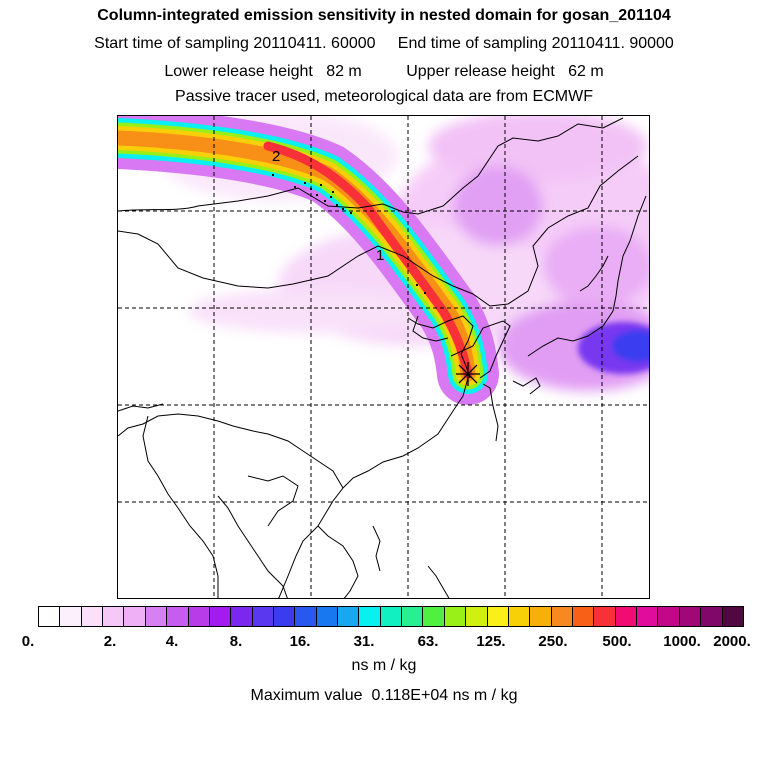 The width and height of the screenshot is (768, 768). What do you see at coordinates (682, 641) in the screenshot?
I see `colorbar-tick-label: 1000.` at bounding box center [682, 641].